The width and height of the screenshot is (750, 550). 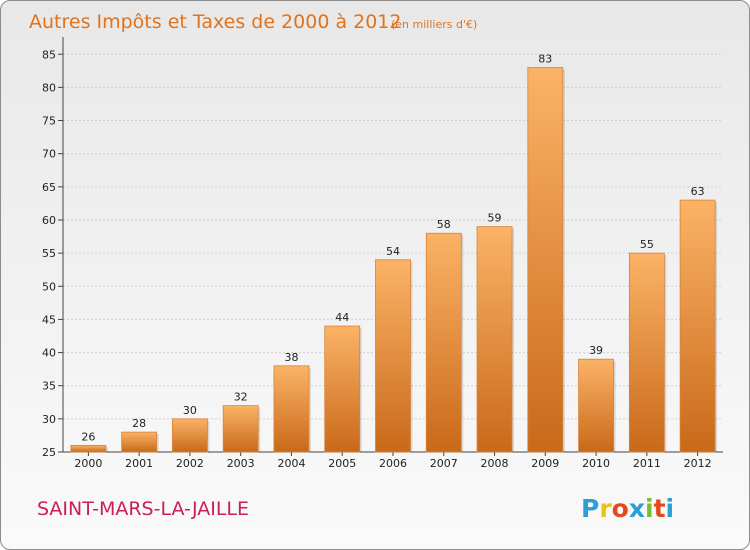 I want to click on logo-letter: o, so click(x=620, y=508).